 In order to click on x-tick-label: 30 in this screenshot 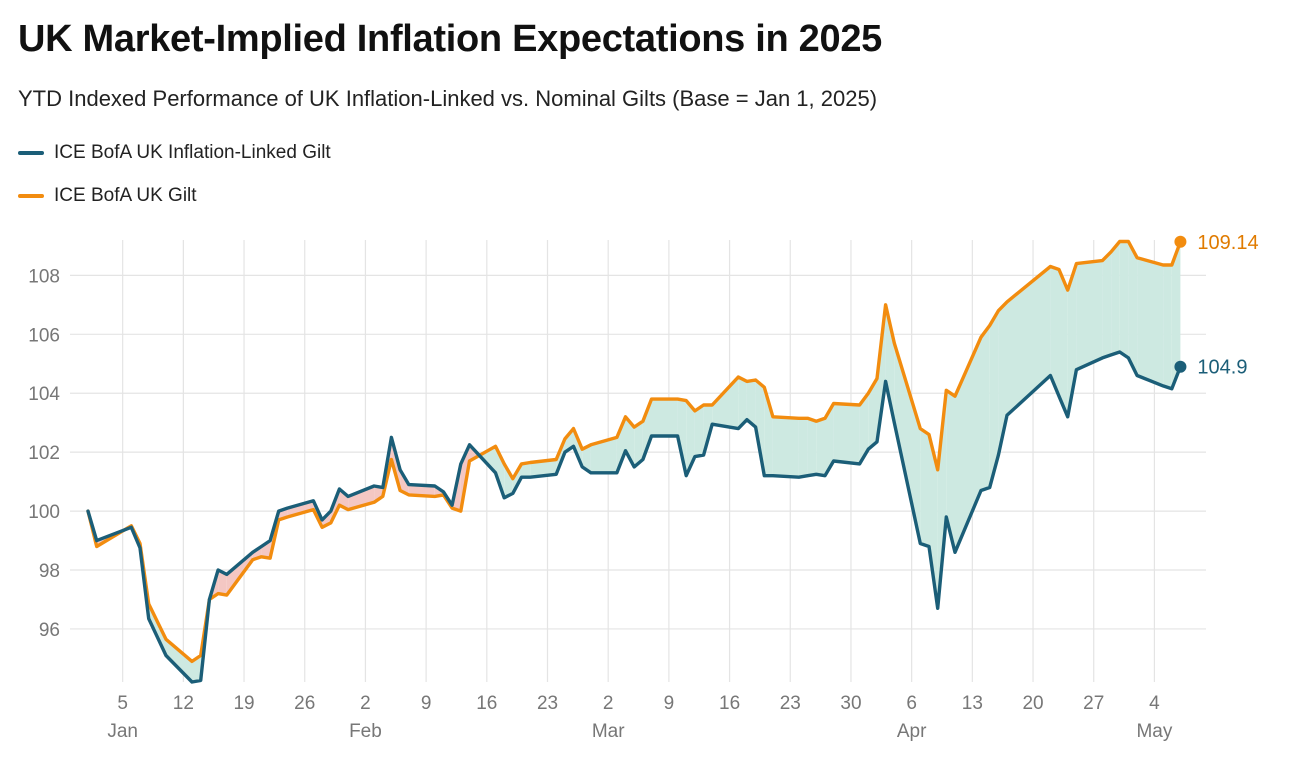, I will do `click(850, 703)`.